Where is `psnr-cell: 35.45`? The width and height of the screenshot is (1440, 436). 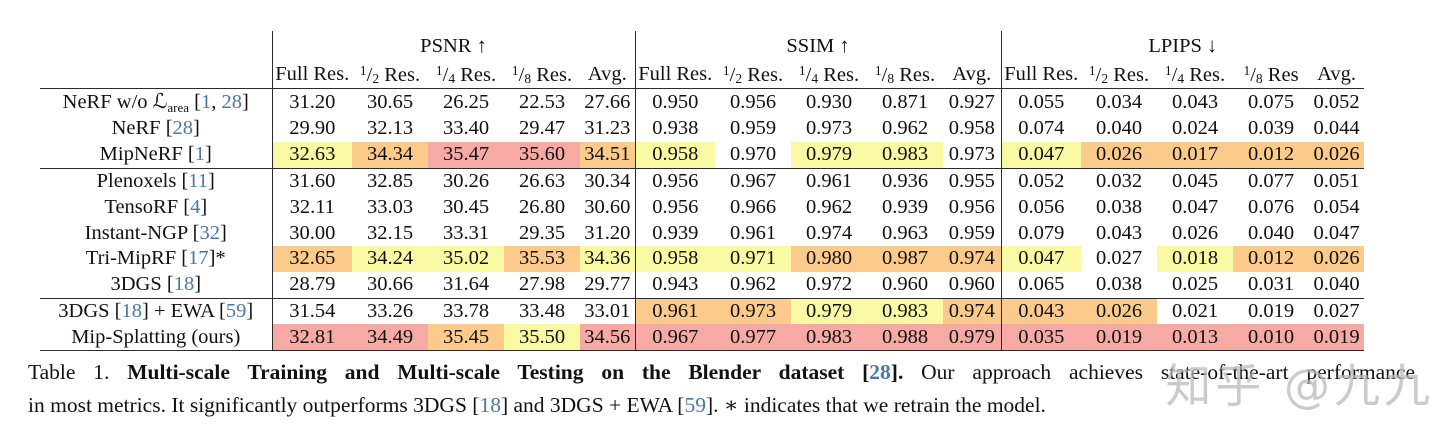 psnr-cell: 35.45 is located at coordinates (466, 338).